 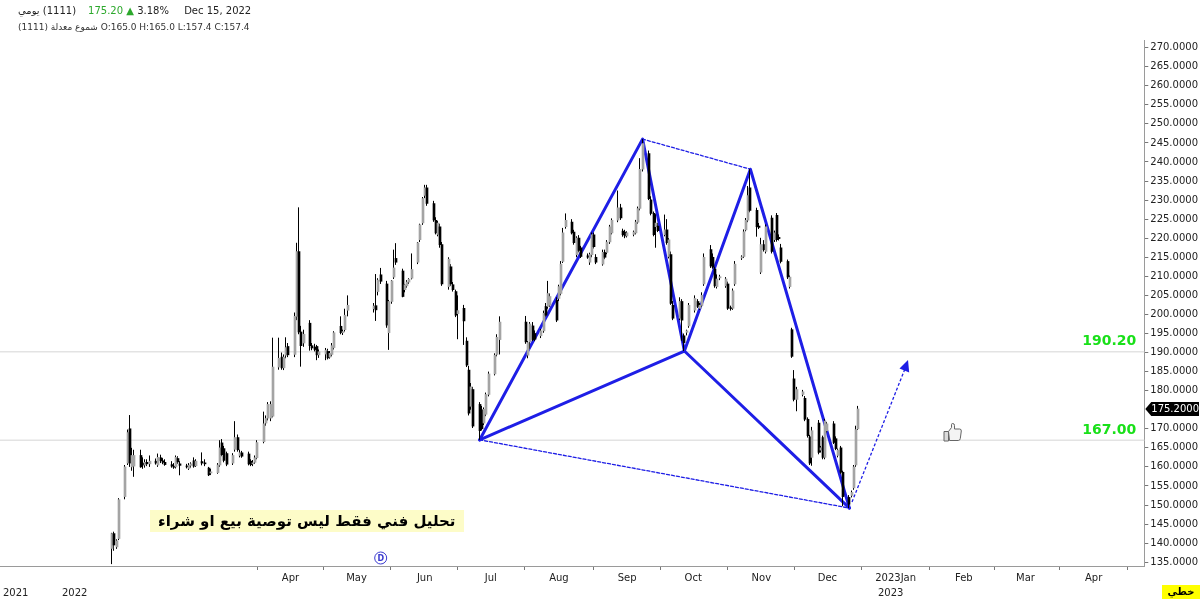 I want to click on x-tick-label: Jun, so click(x=424, y=577).